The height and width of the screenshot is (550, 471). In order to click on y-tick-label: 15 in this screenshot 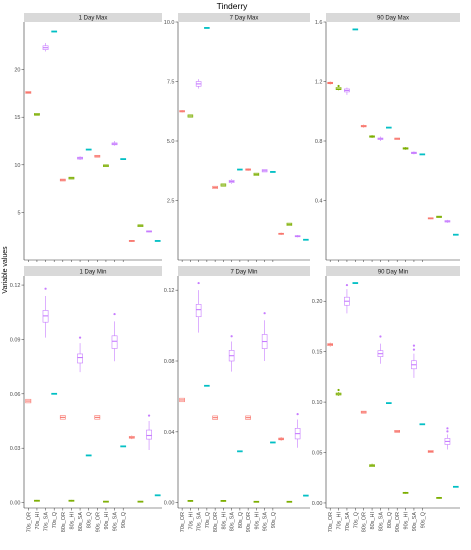, I will do `click(17, 118)`.